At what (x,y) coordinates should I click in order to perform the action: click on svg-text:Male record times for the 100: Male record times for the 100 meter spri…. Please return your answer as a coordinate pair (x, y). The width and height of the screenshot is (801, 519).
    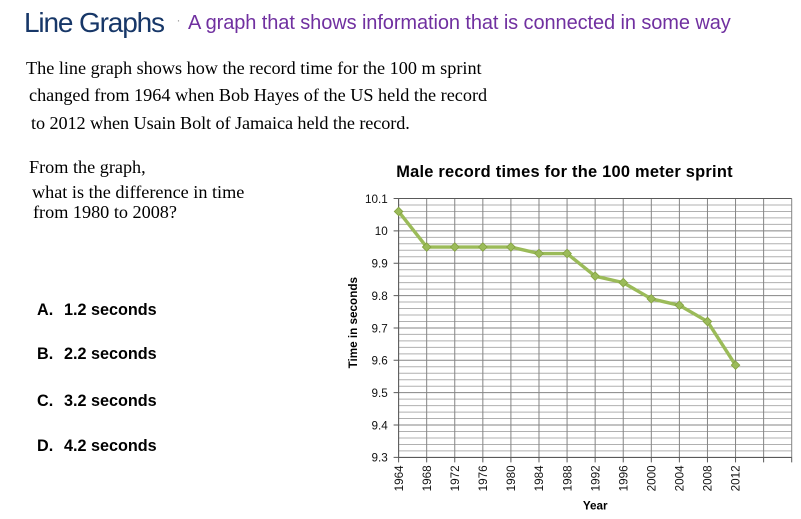
    Looking at the image, I should click on (564, 172).